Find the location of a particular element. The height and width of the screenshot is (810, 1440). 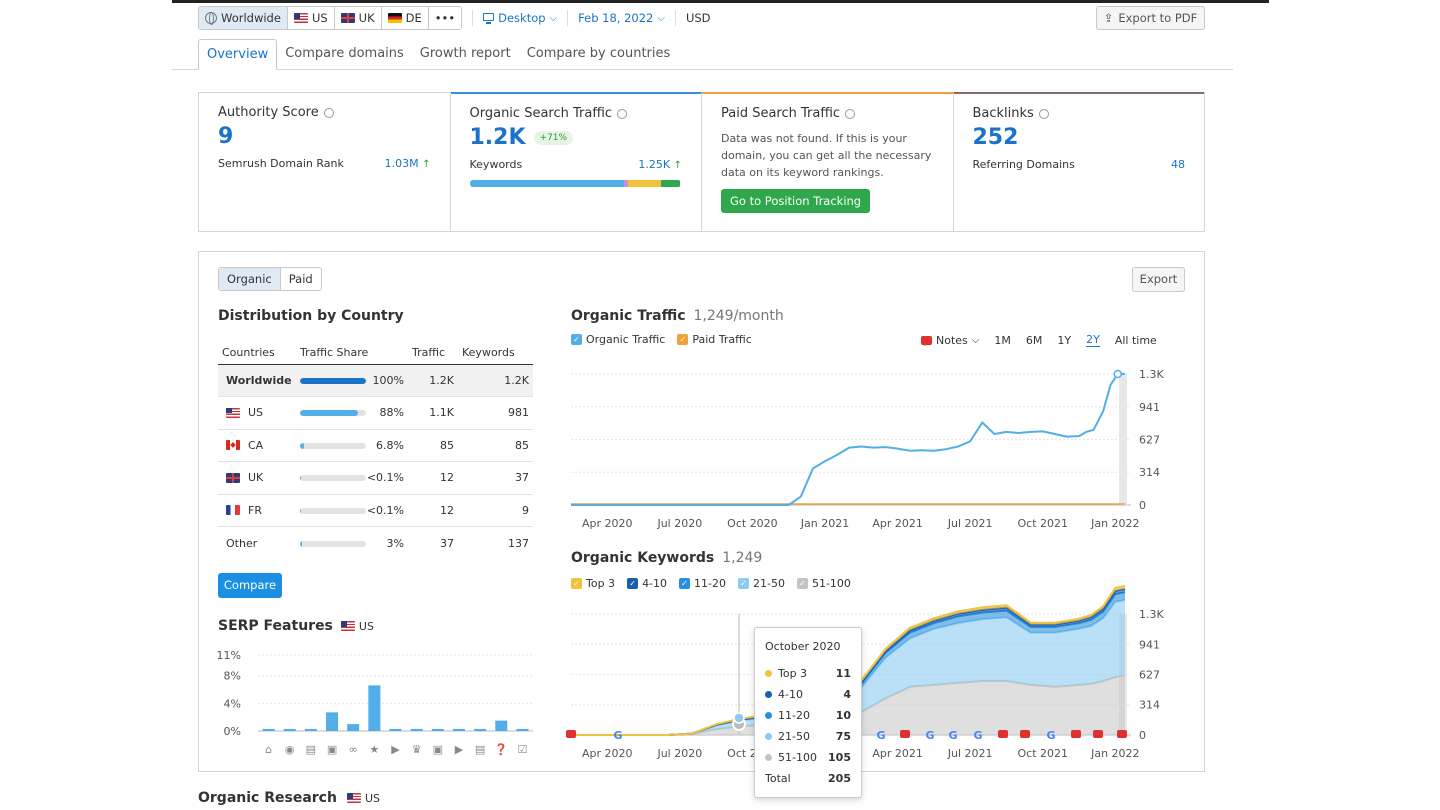

organic-research-title: Organic Research US is located at coordinates (289, 798).